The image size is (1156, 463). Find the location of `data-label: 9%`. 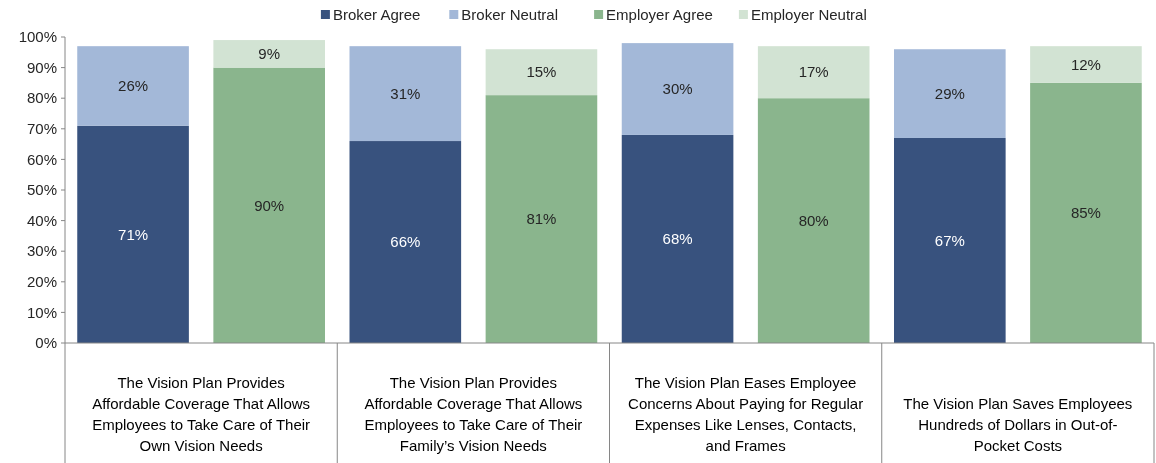

data-label: 9% is located at coordinates (269, 54).